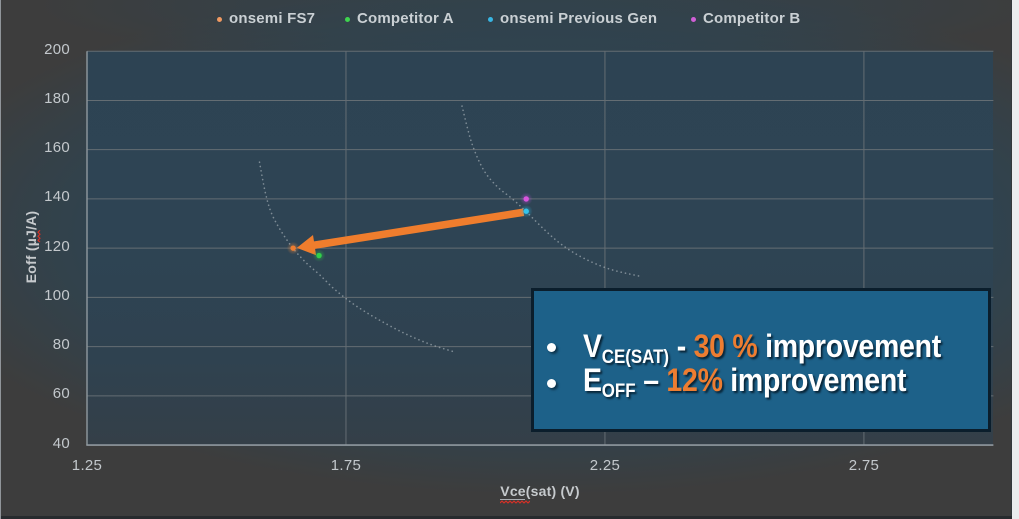 The image size is (1019, 519). What do you see at coordinates (0, 259) in the screenshot?
I see `slide-left-edge` at bounding box center [0, 259].